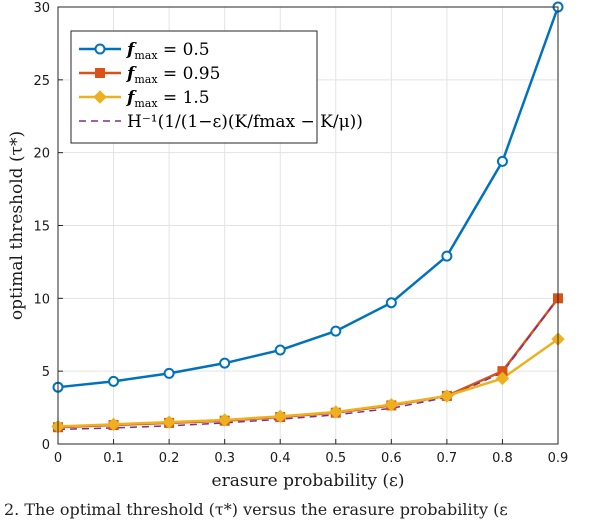 The width and height of the screenshot is (598, 520). What do you see at coordinates (502, 458) in the screenshot?
I see `x-tick-label: 0.8` at bounding box center [502, 458].